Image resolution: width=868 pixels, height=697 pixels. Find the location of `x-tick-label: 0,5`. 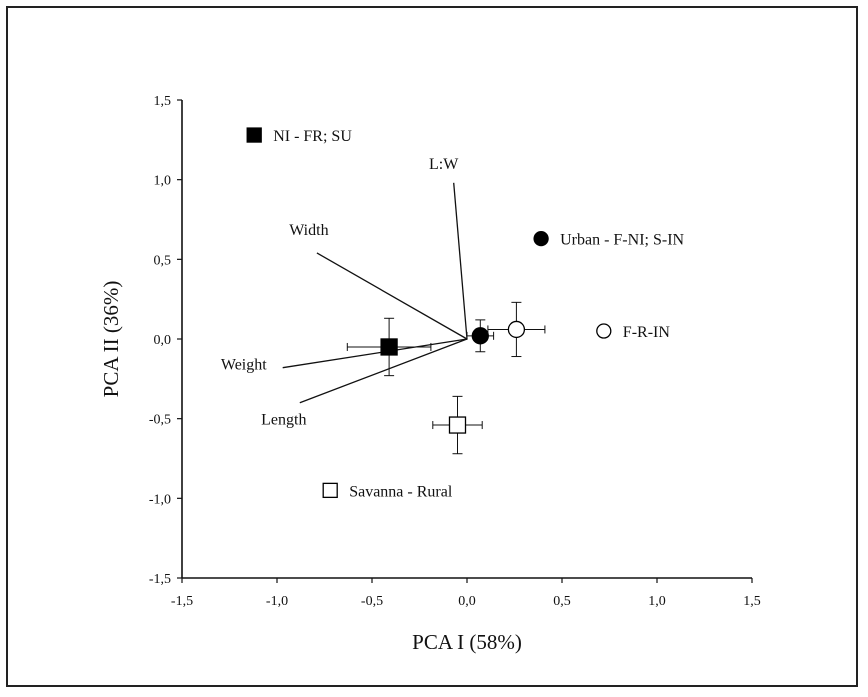

x-tick-label: 0,5 is located at coordinates (562, 601).